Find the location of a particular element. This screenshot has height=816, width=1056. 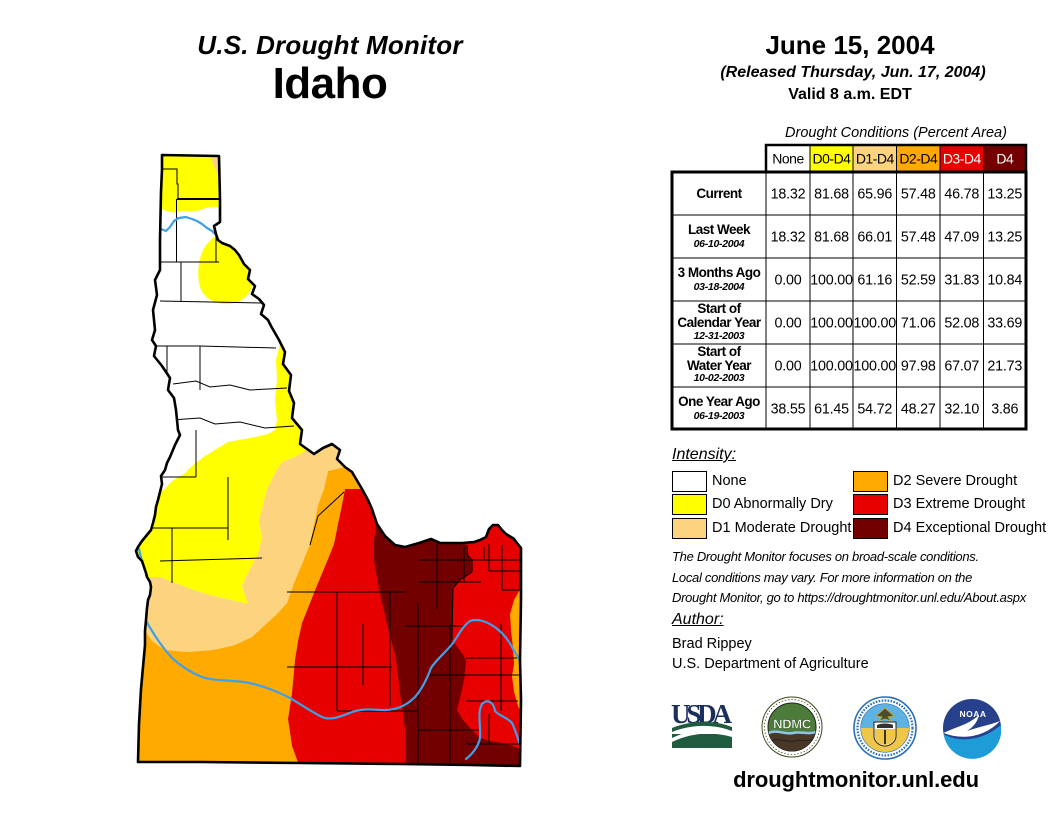

svg-text: D3-D4 is located at coordinates (962, 159).